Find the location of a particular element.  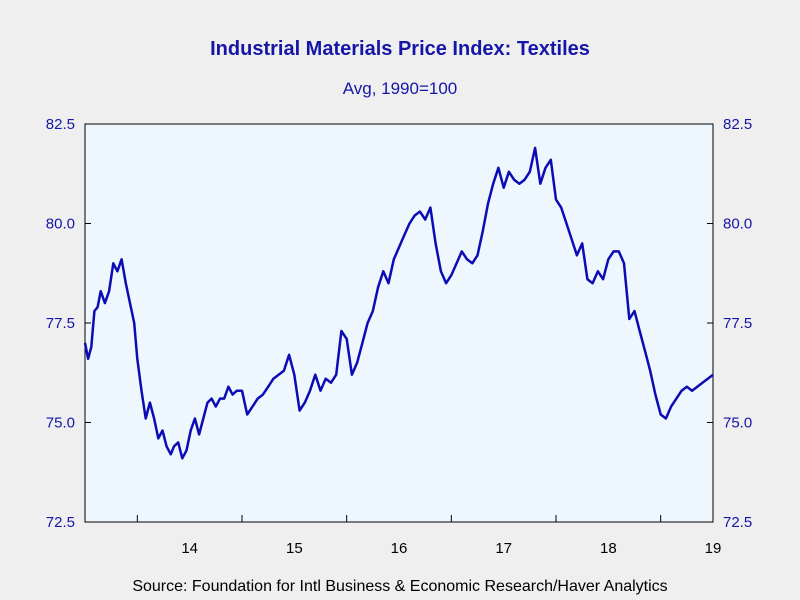

y-tick-label-left: 80.0 is located at coordinates (60, 224).